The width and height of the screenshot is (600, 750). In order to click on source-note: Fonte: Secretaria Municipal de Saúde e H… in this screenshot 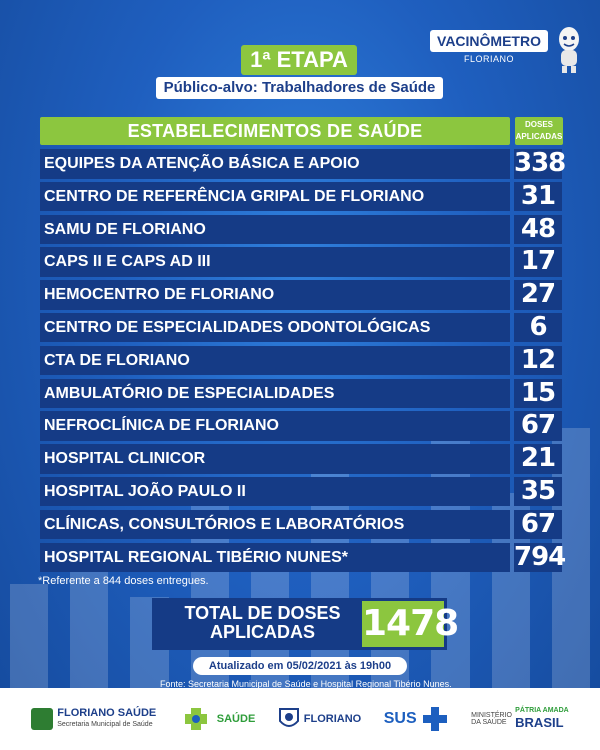, I will do `click(306, 684)`.